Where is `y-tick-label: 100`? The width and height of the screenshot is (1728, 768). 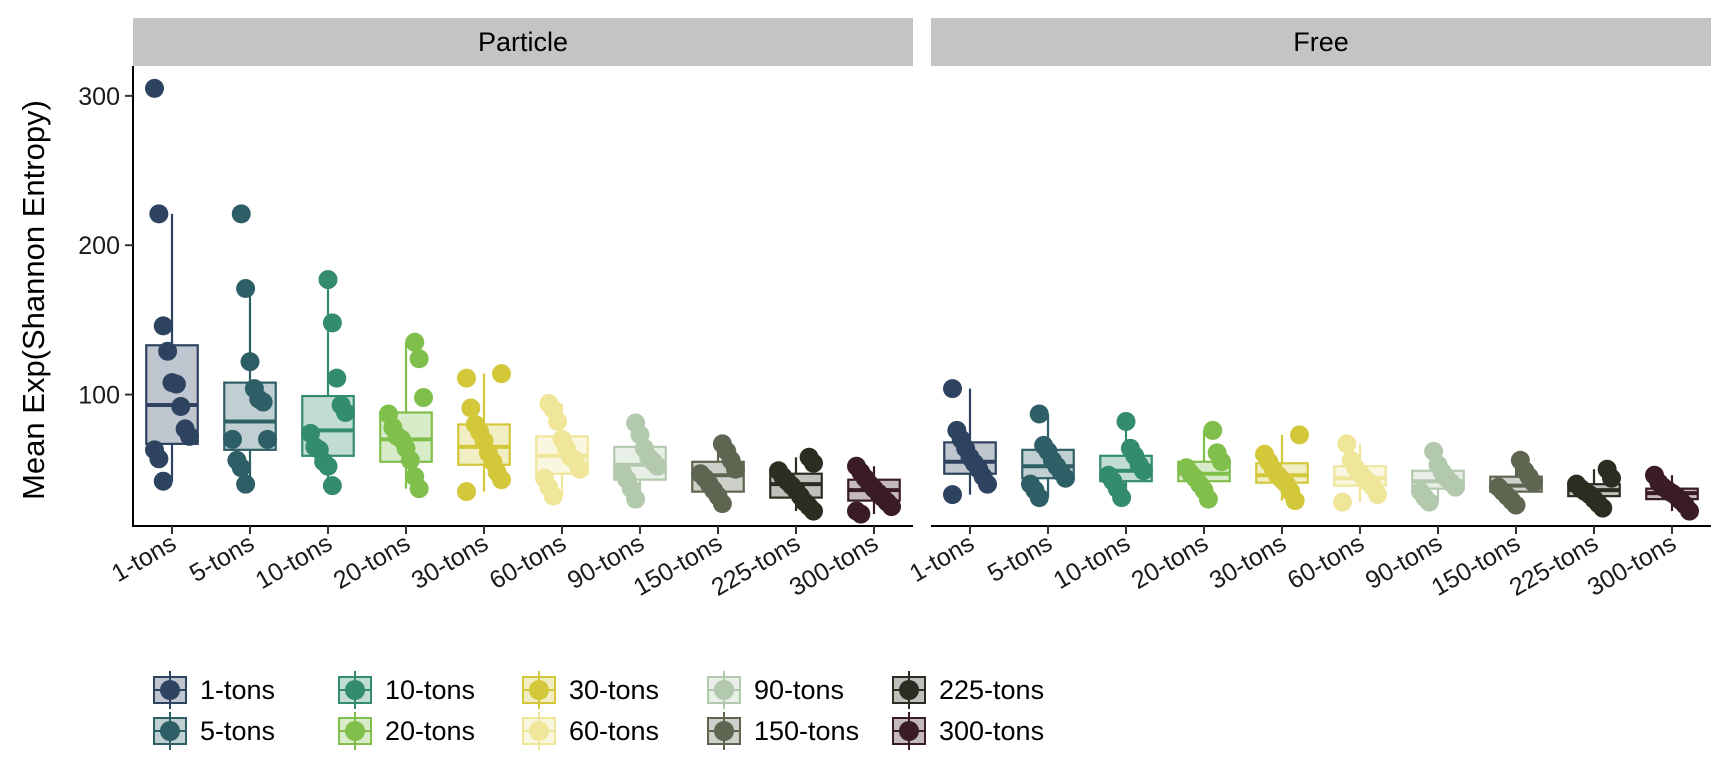 y-tick-label: 100 is located at coordinates (99, 396).